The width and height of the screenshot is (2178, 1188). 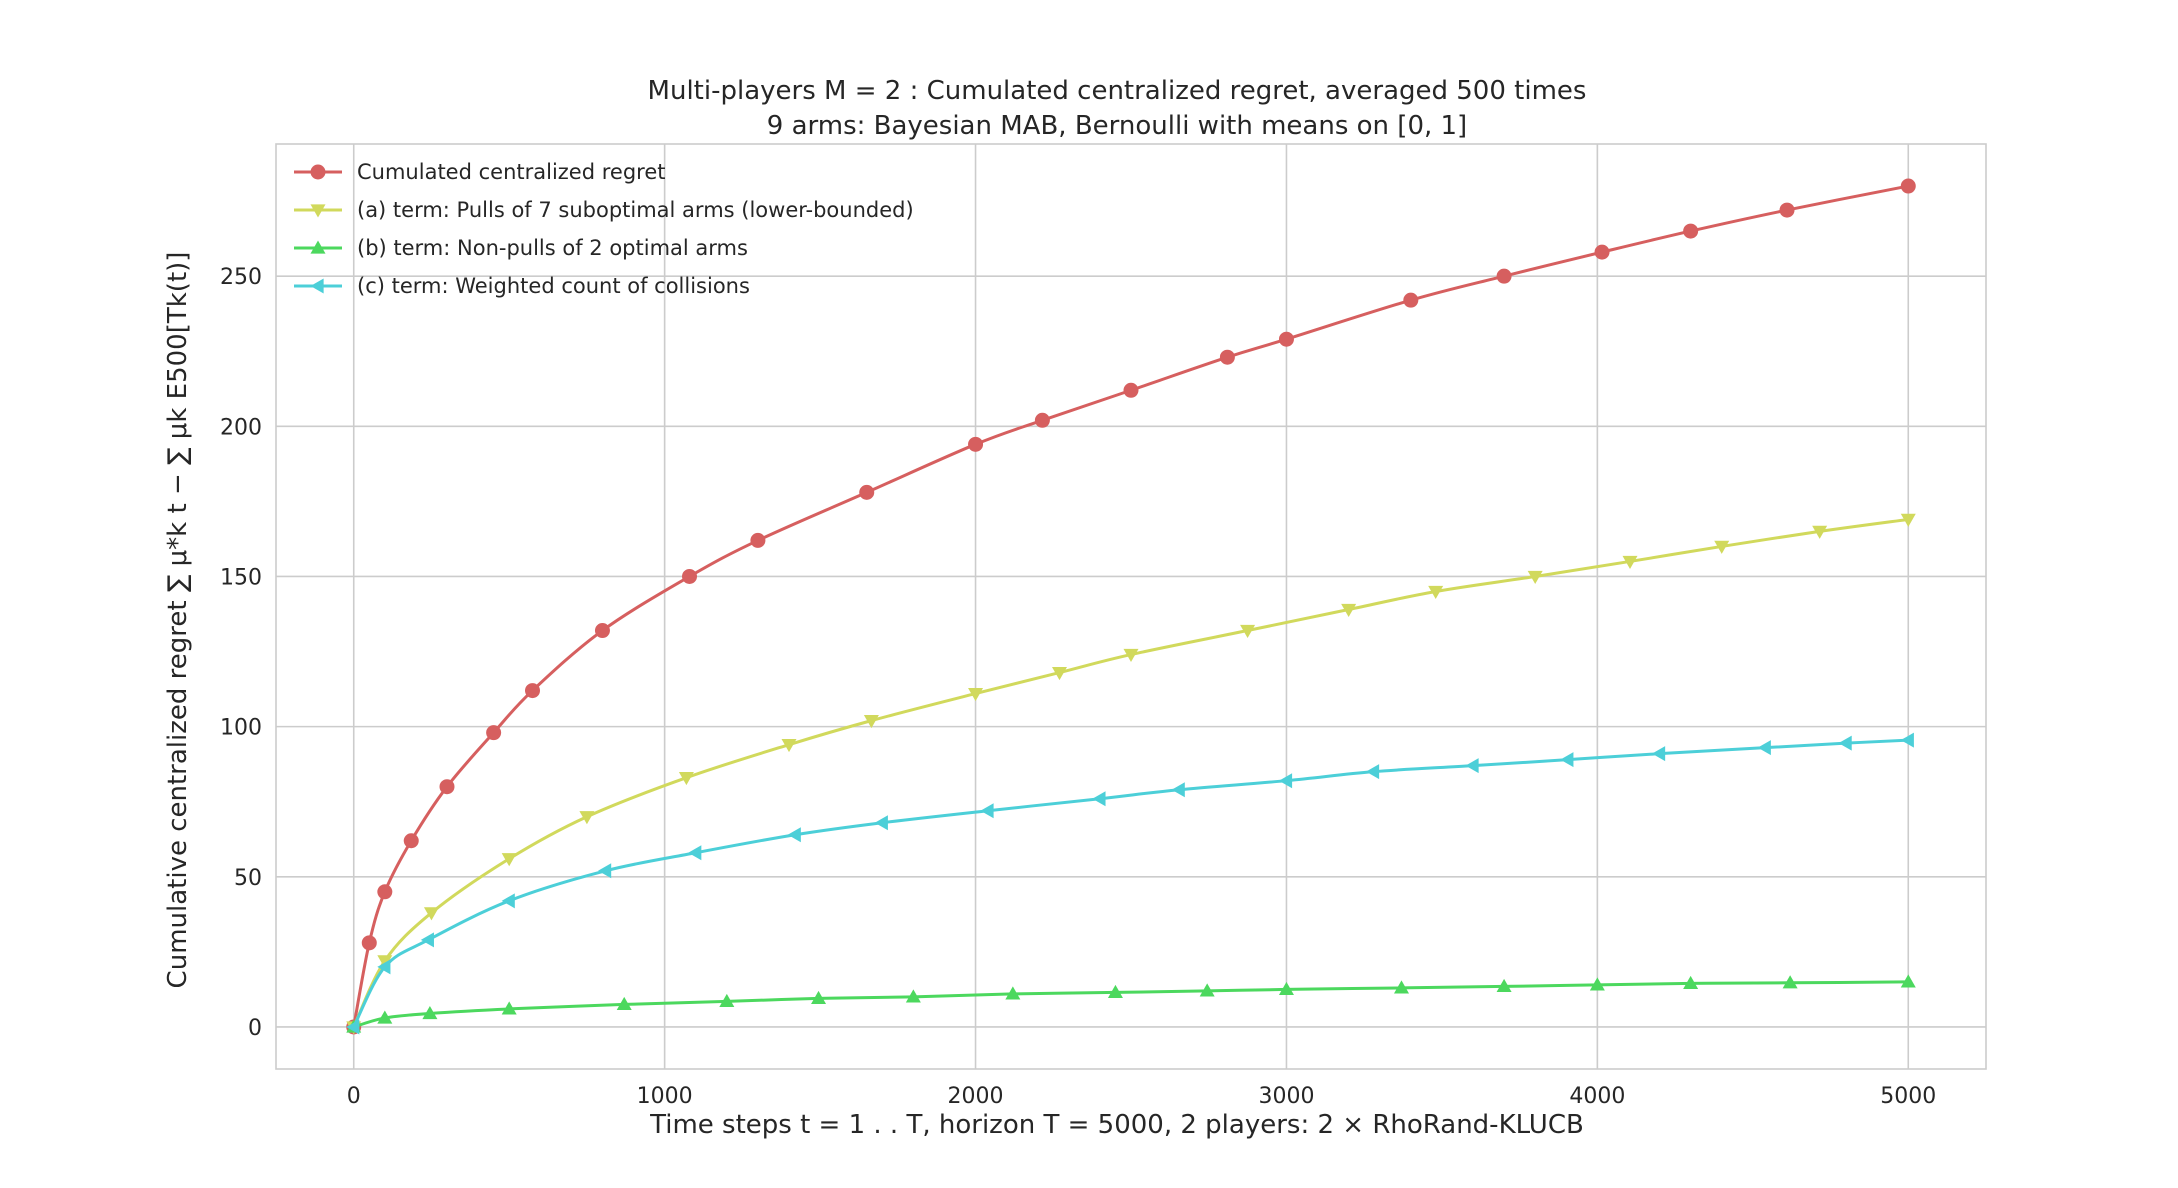 What do you see at coordinates (1597, 1096) in the screenshot?
I see `x-tick-label: 4000` at bounding box center [1597, 1096].